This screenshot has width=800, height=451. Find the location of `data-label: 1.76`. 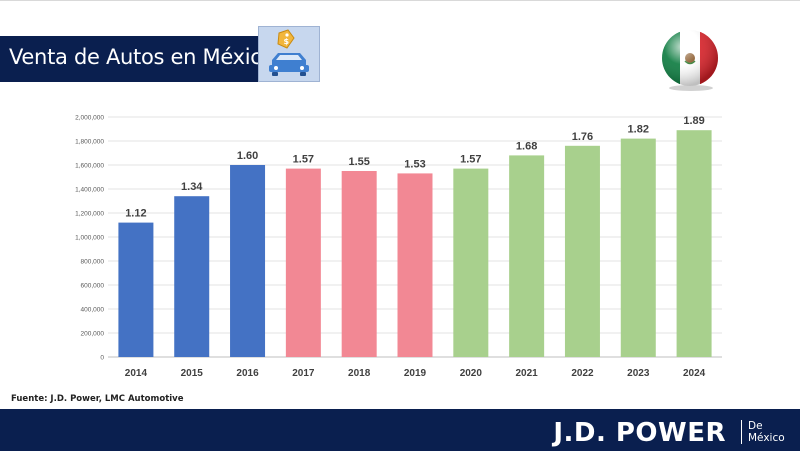

data-label: 1.76 is located at coordinates (582, 137).